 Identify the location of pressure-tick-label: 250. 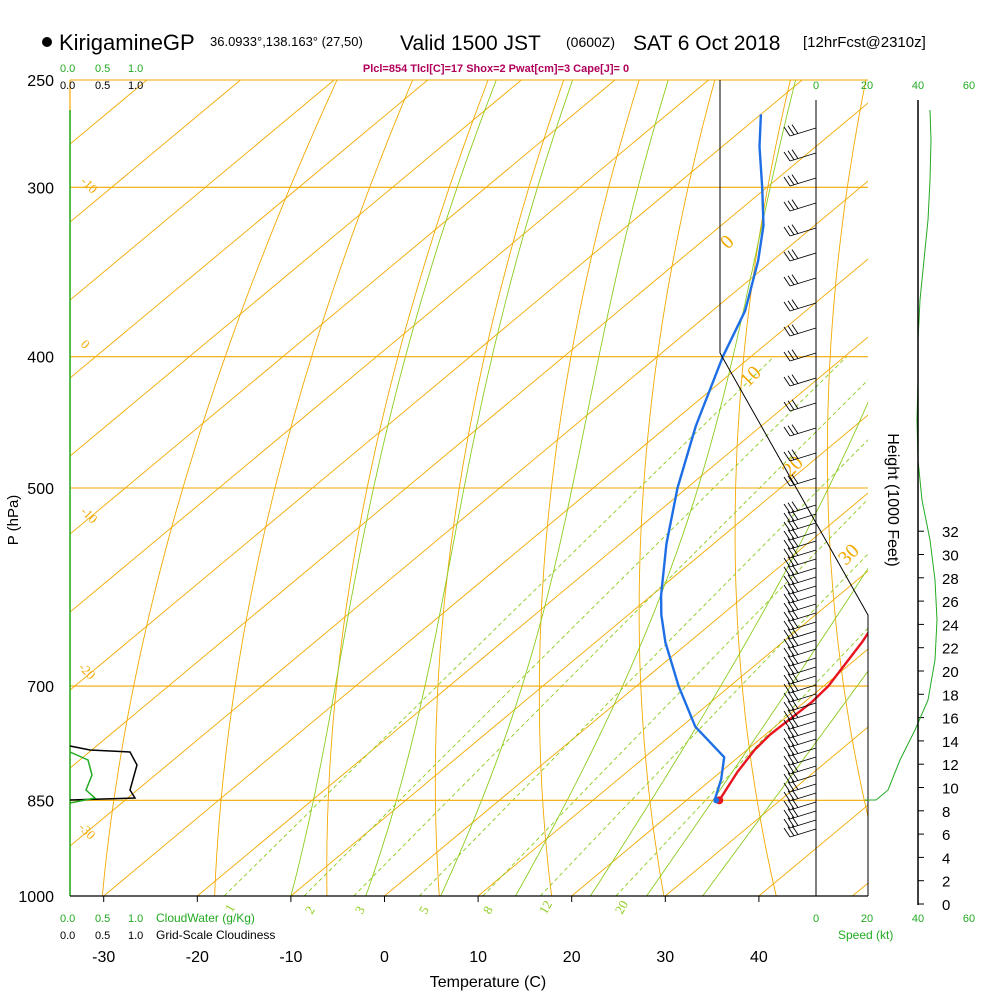
(40, 81).